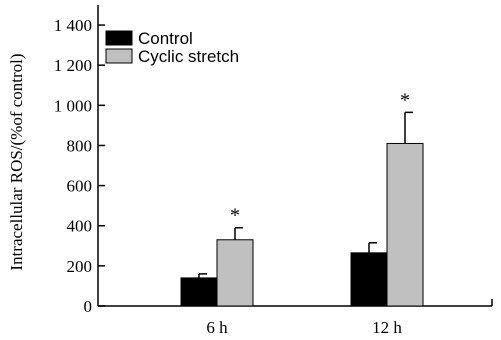 This screenshot has height=340, width=501. What do you see at coordinates (165, 38) in the screenshot?
I see `legend-label: Control` at bounding box center [165, 38].